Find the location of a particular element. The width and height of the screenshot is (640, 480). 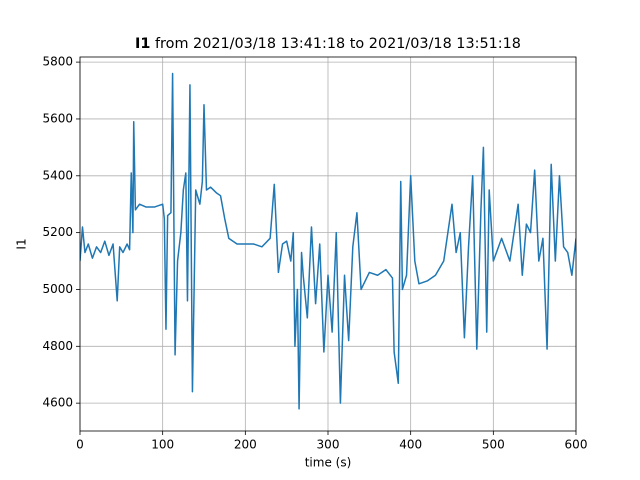

y-tick-label: 5800 is located at coordinates (57, 62).